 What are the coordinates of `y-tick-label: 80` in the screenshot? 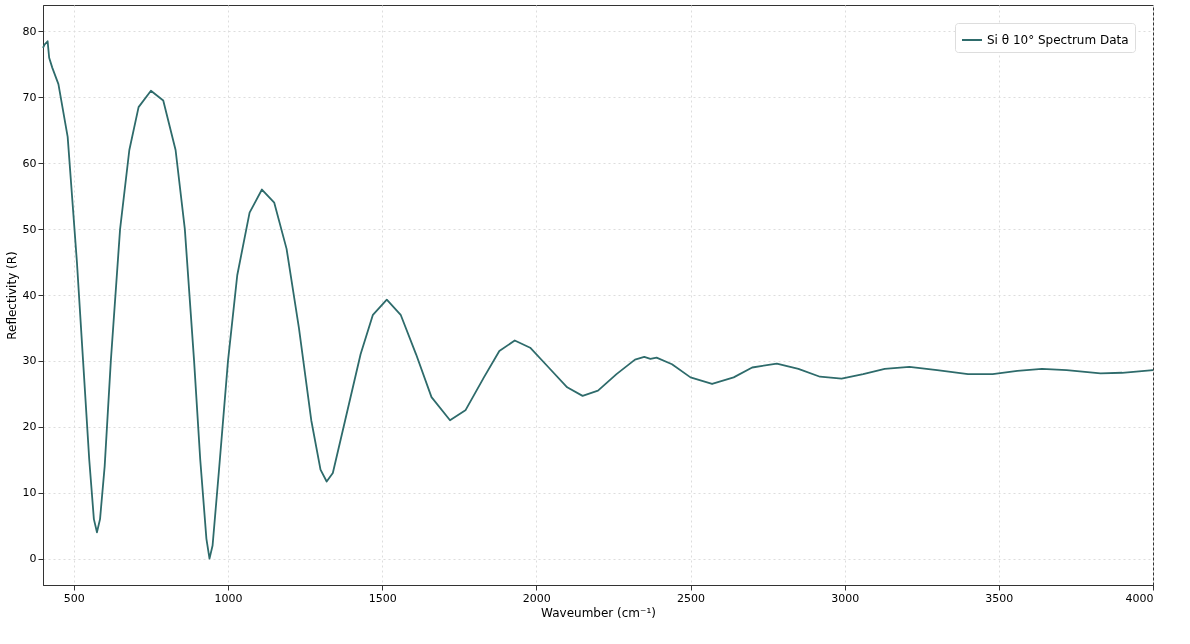 It's located at (29, 31).